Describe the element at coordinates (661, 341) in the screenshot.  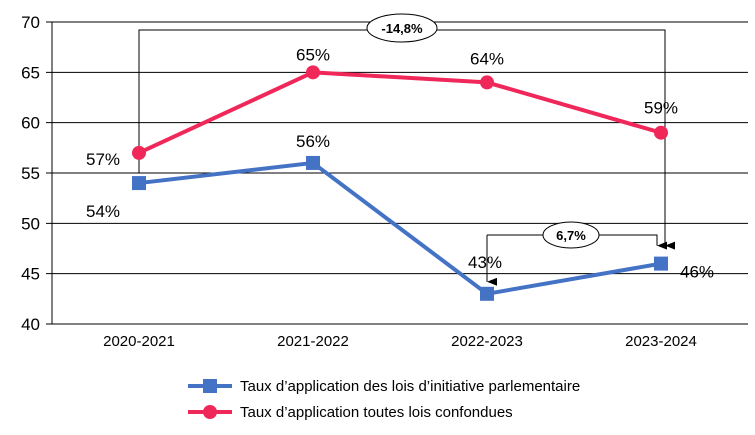
I see `x-tick-label: 2023-2024` at that location.